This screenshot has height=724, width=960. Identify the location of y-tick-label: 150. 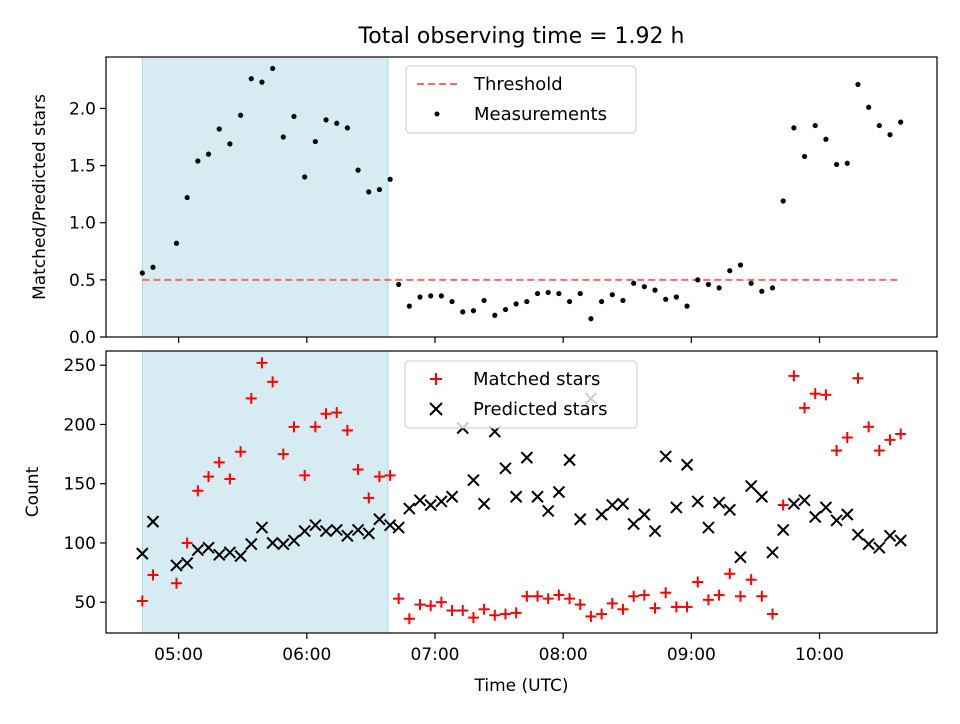
(80, 485).